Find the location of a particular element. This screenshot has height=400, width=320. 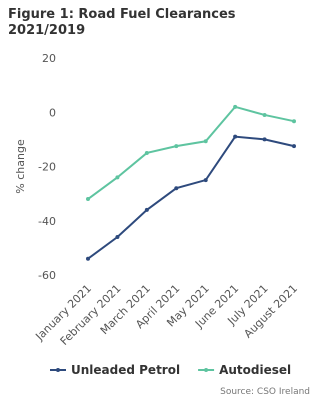

y-tick-label: -20 is located at coordinates (47, 167).